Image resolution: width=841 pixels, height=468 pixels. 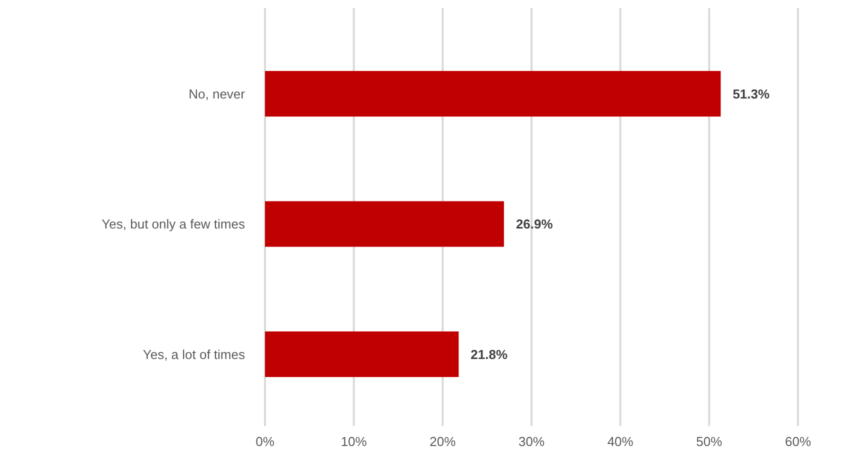 What do you see at coordinates (194, 354) in the screenshot?
I see `y-tick-label: Yes, a lot of times` at bounding box center [194, 354].